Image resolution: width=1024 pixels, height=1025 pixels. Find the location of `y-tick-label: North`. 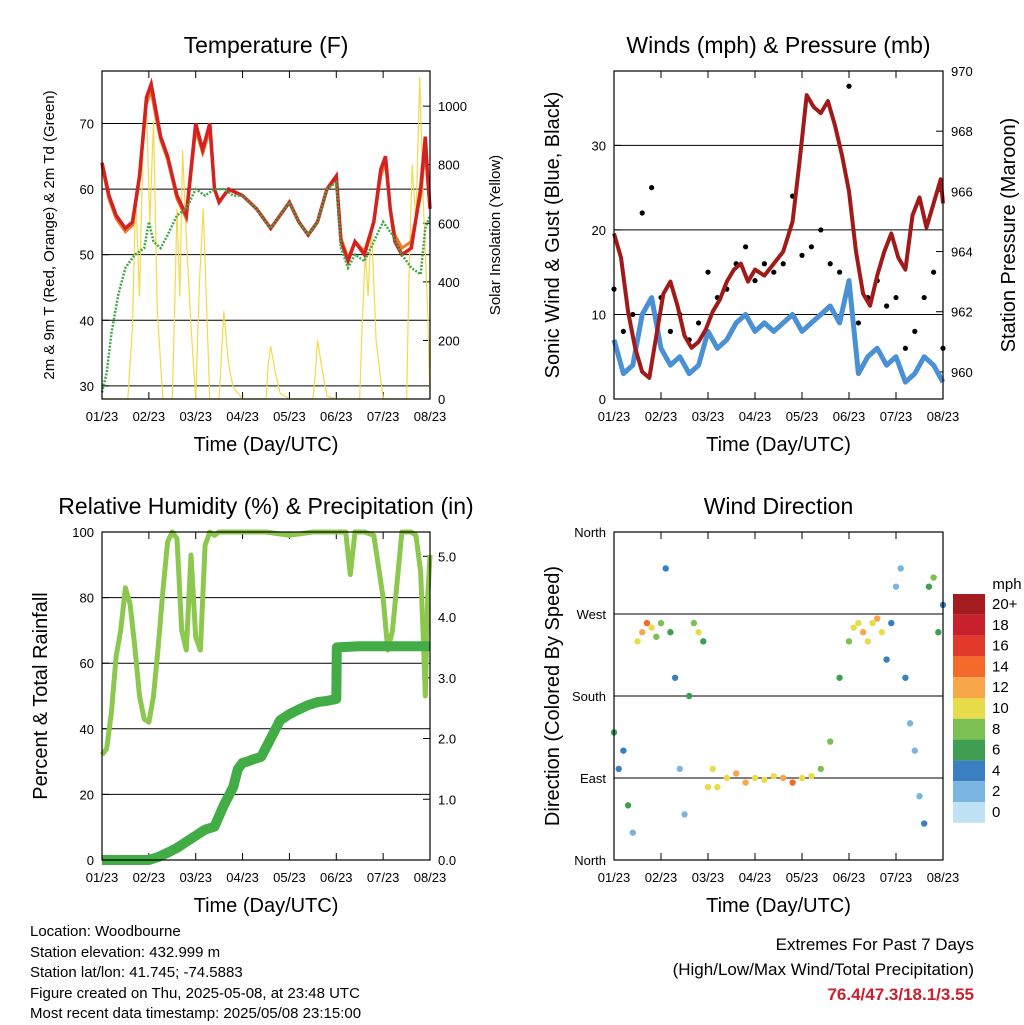

y-tick-label: North is located at coordinates (590, 860).